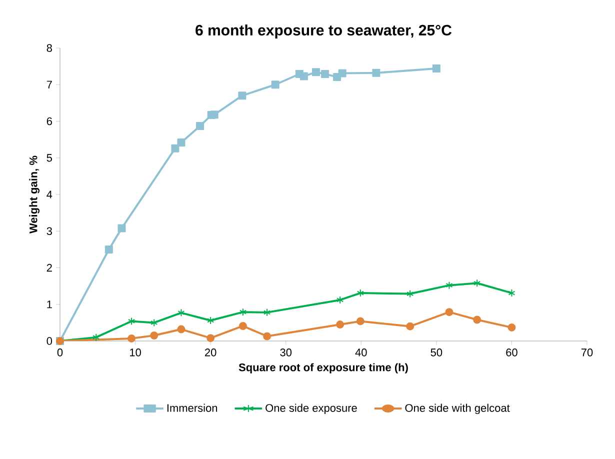  Describe the element at coordinates (210, 352) in the screenshot. I see `x-tick-label: 20` at that location.